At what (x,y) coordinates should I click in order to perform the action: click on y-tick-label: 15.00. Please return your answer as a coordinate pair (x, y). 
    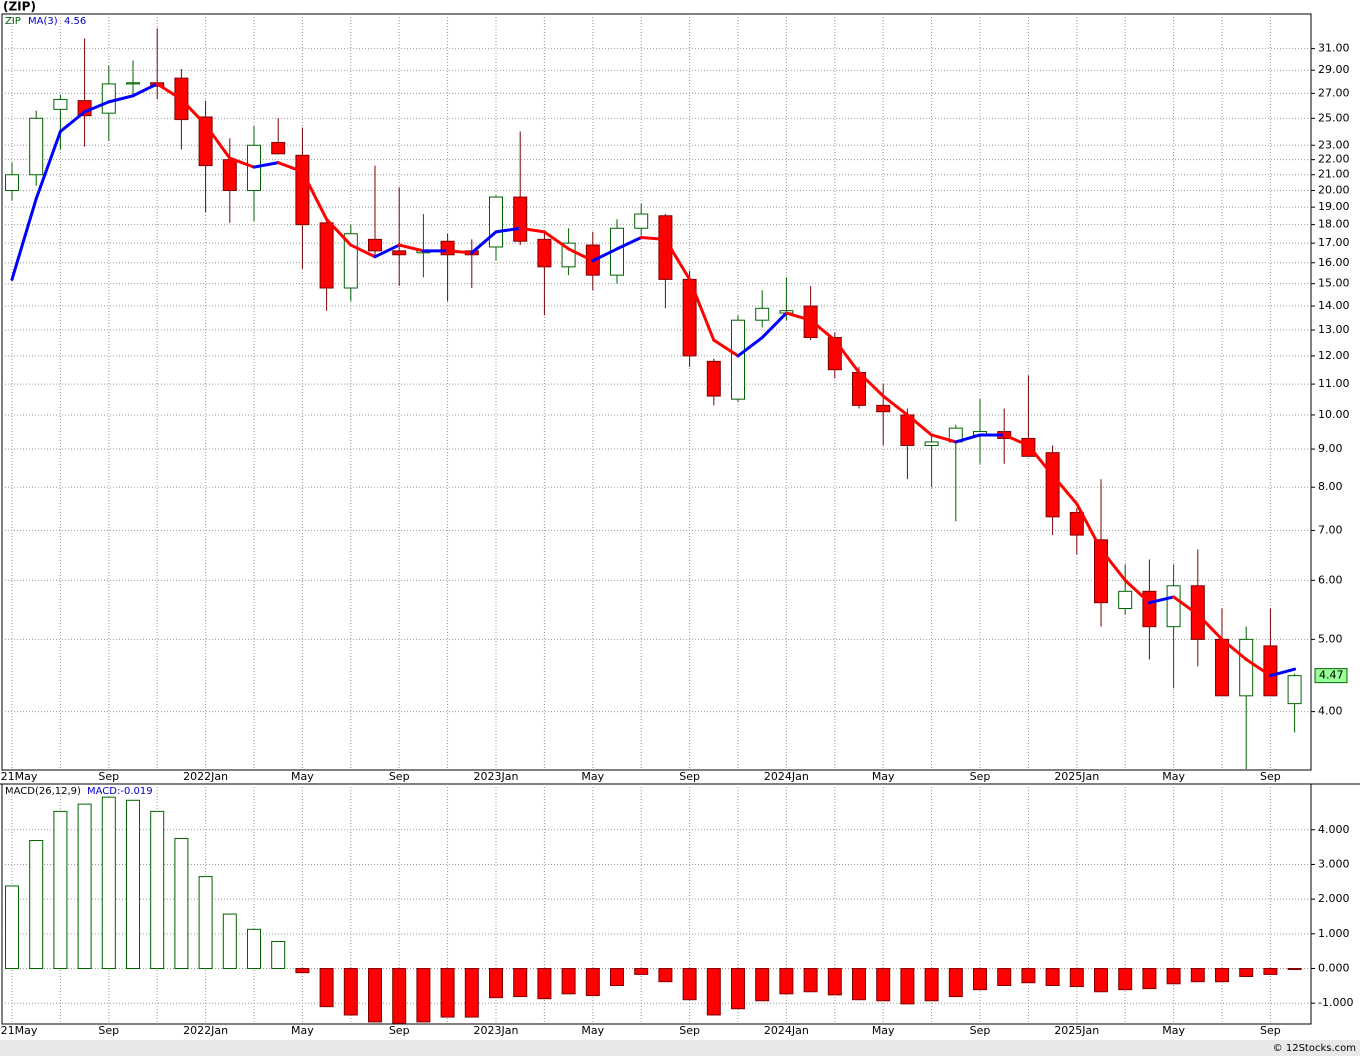
    Looking at the image, I should click on (1334, 283).